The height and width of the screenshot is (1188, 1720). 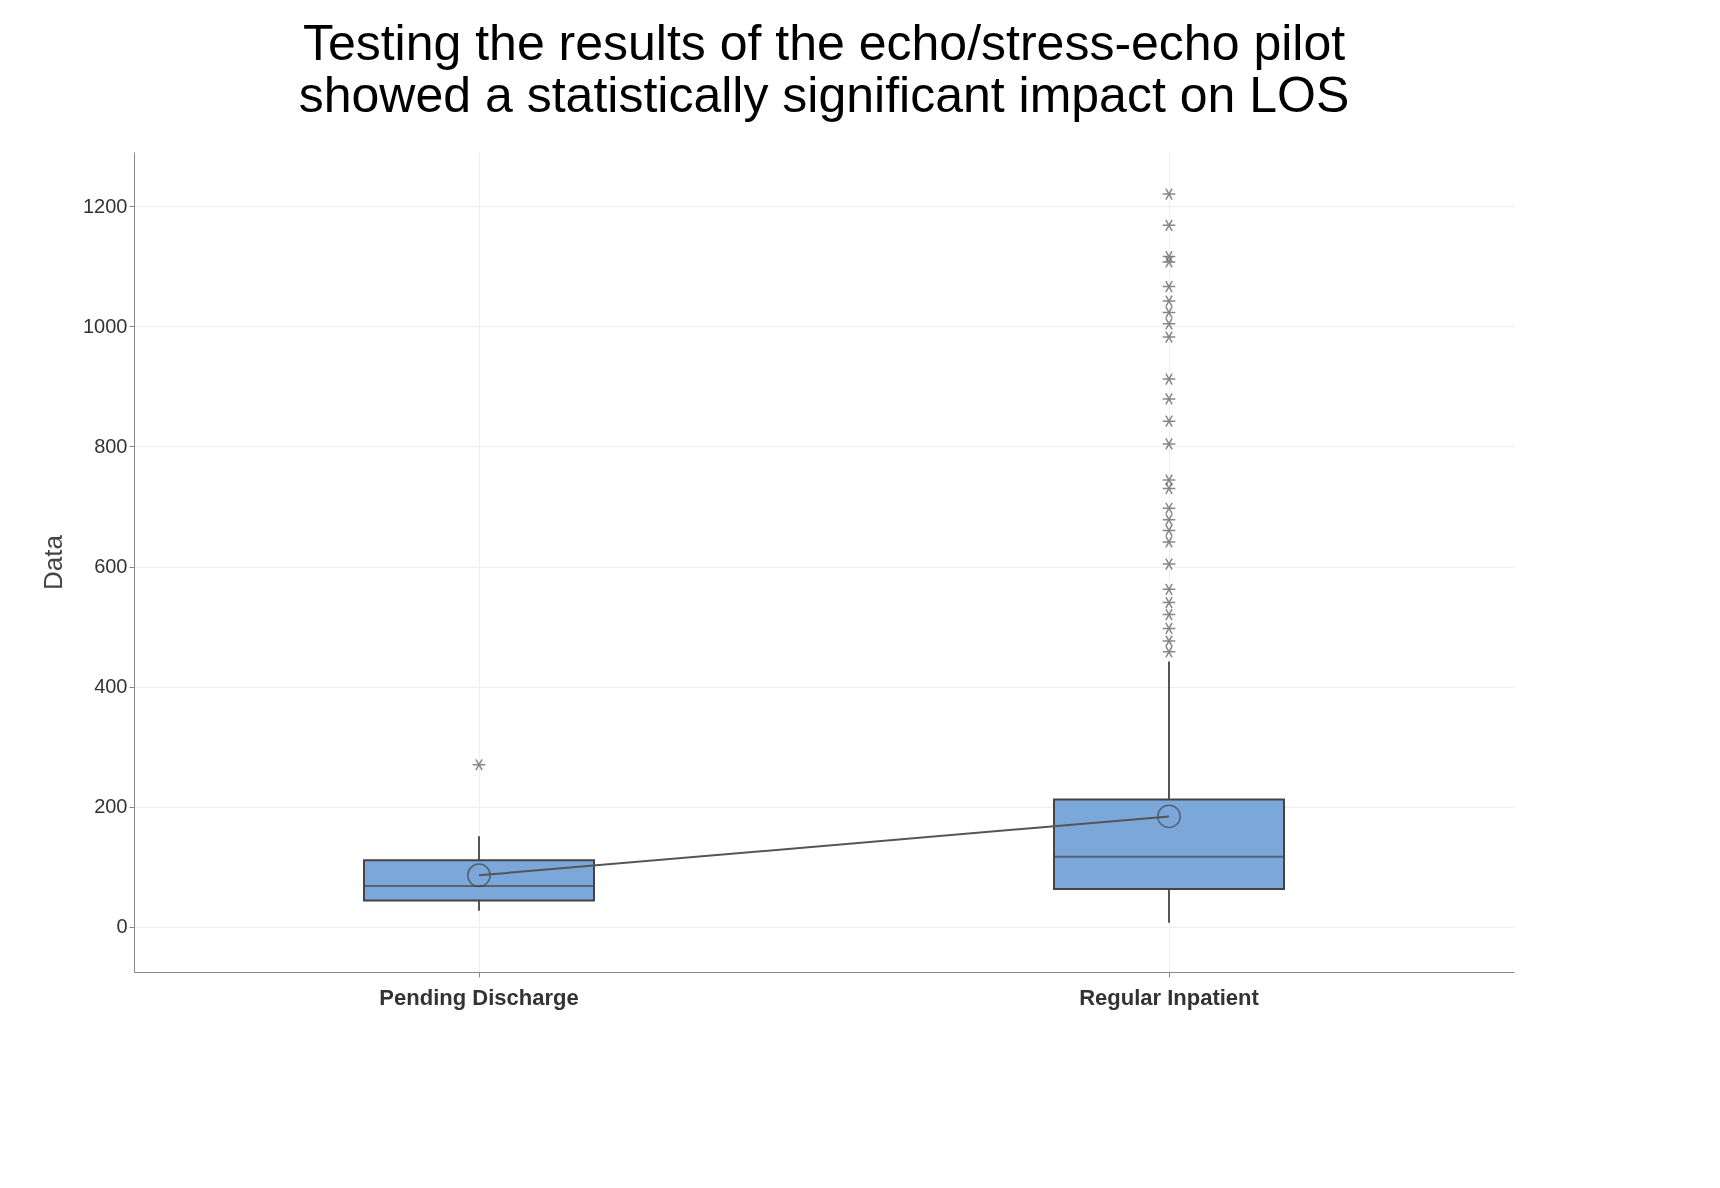 I want to click on y-axis-title: Data, so click(x=53, y=562).